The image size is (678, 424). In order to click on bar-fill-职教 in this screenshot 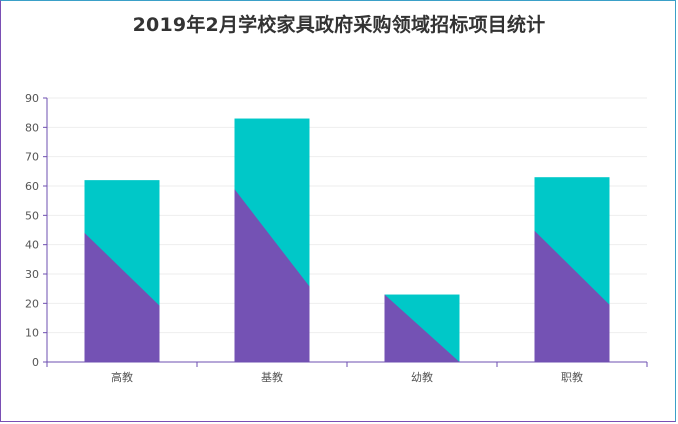, I will do `click(572, 296)`.